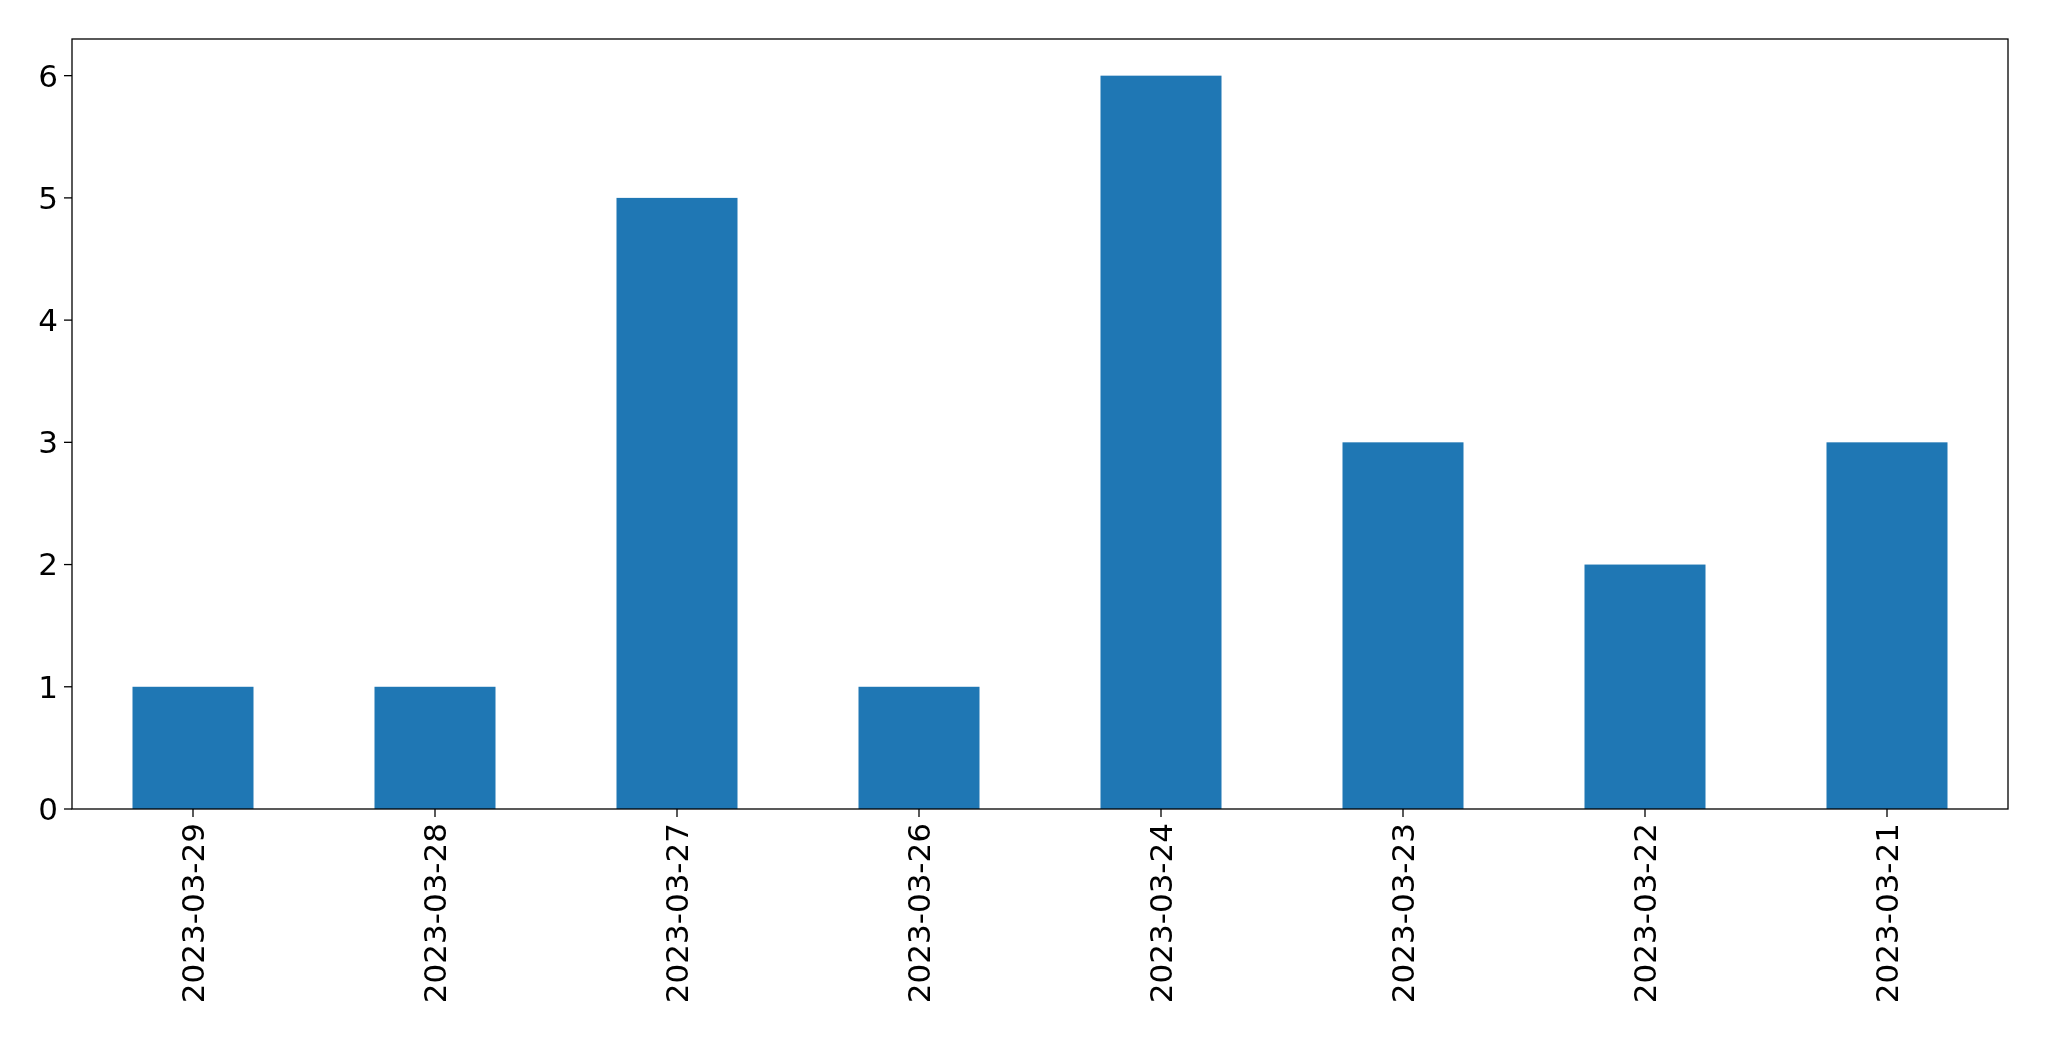 The width and height of the screenshot is (2049, 1061). What do you see at coordinates (1160, 913) in the screenshot?
I see `x-tick-label: 2023-03-24` at bounding box center [1160, 913].